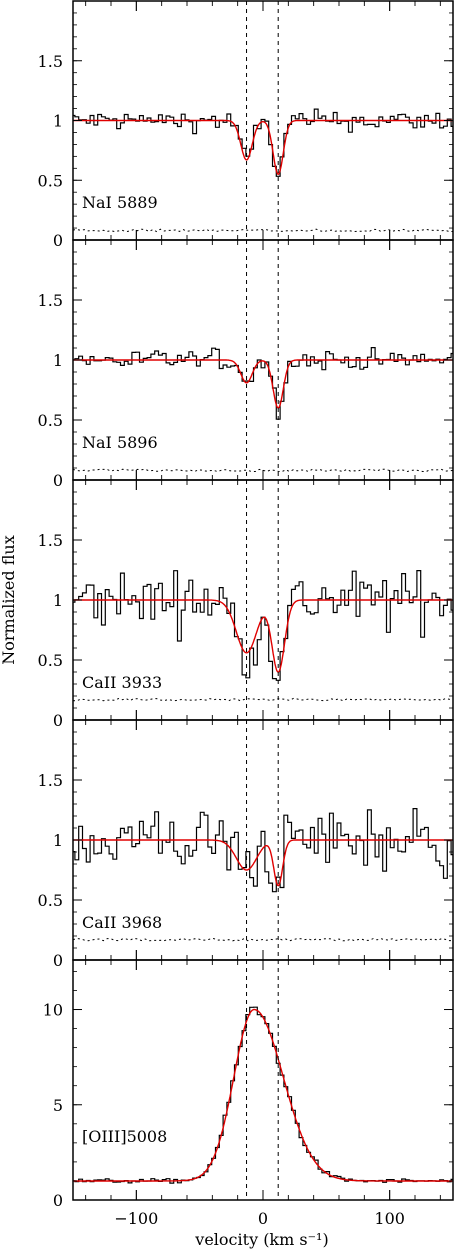 The width and height of the screenshot is (454, 1253). Describe the element at coordinates (9, 599) in the screenshot. I see `y-axis-label: Normalized flux` at that location.